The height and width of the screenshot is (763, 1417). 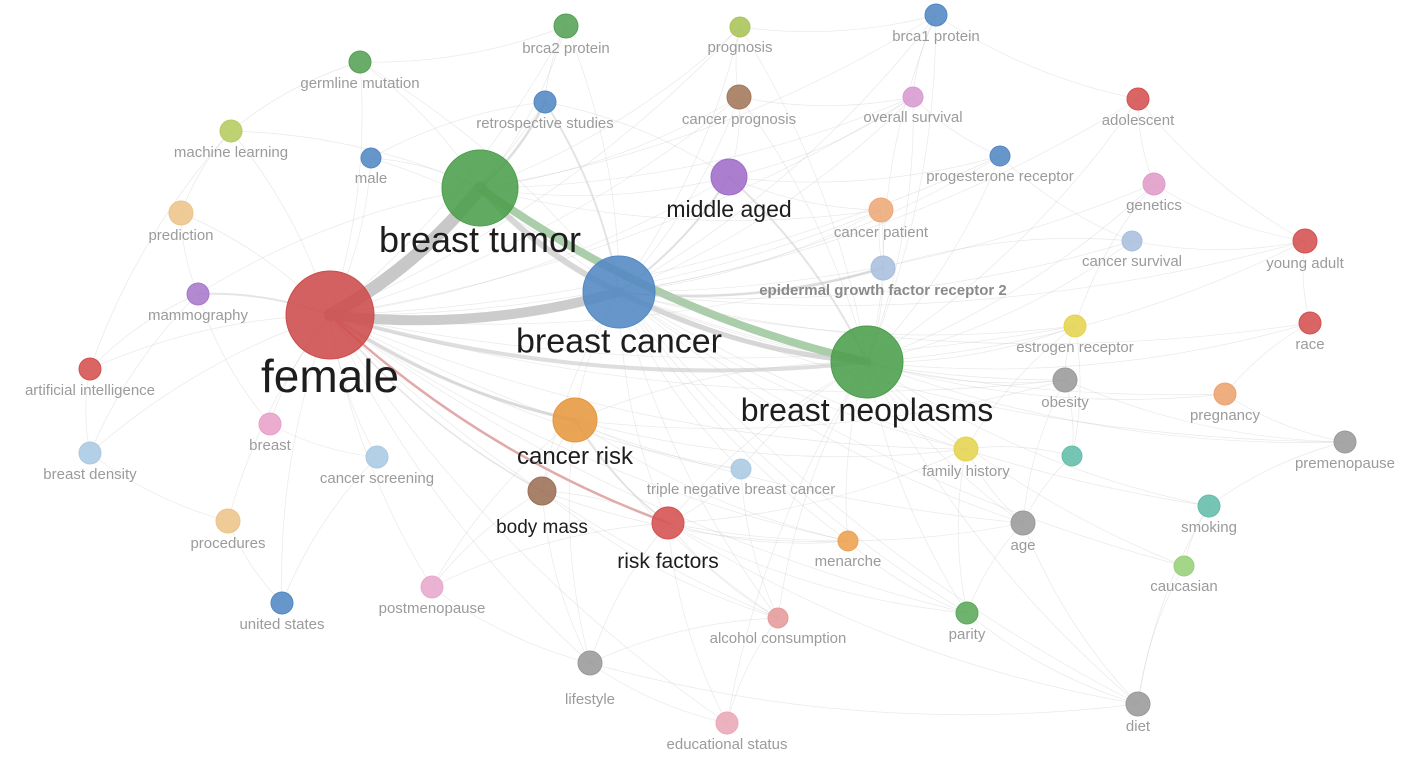 What do you see at coordinates (1305, 241) in the screenshot?
I see `node-young-adult` at bounding box center [1305, 241].